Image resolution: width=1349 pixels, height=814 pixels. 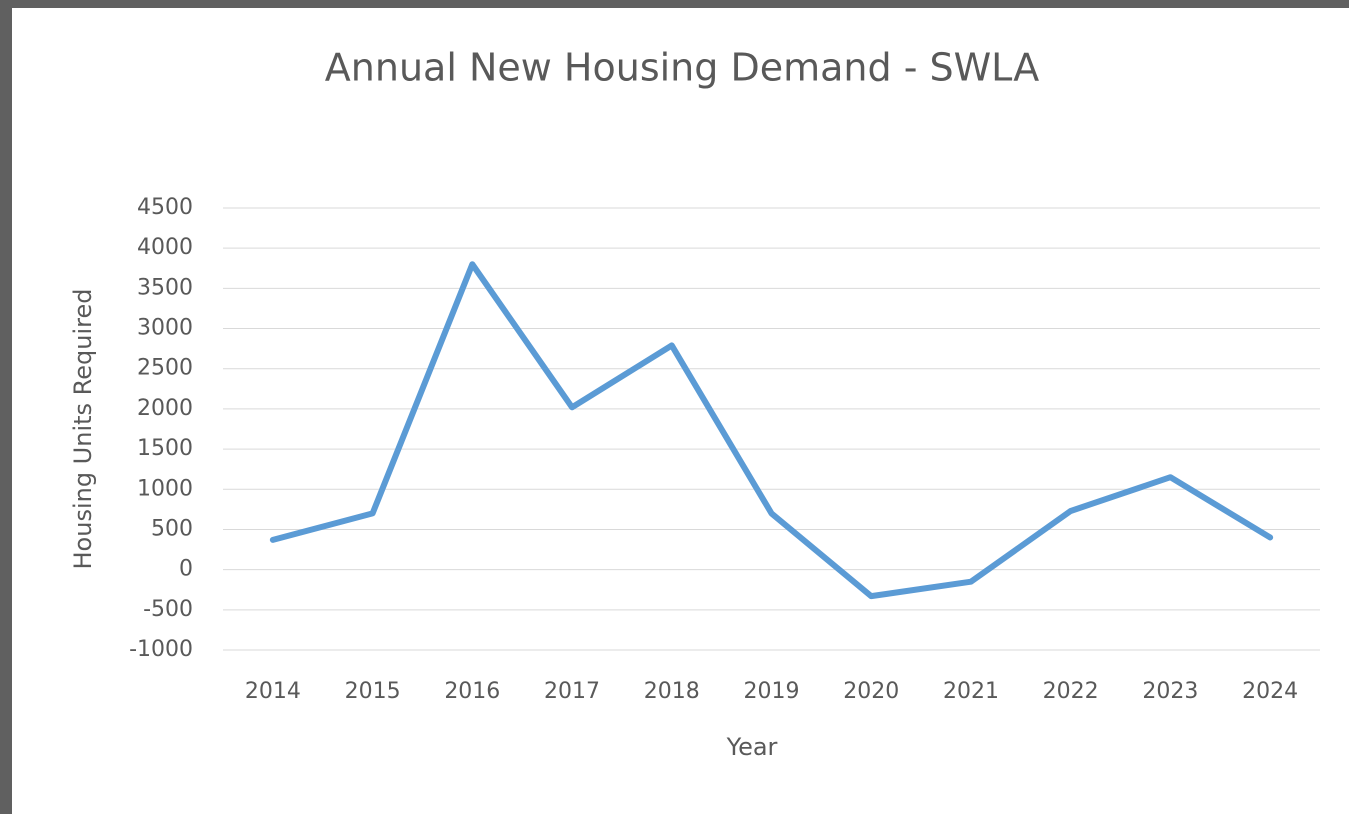 I want to click on y-tick-label: 1000, so click(x=165, y=488).